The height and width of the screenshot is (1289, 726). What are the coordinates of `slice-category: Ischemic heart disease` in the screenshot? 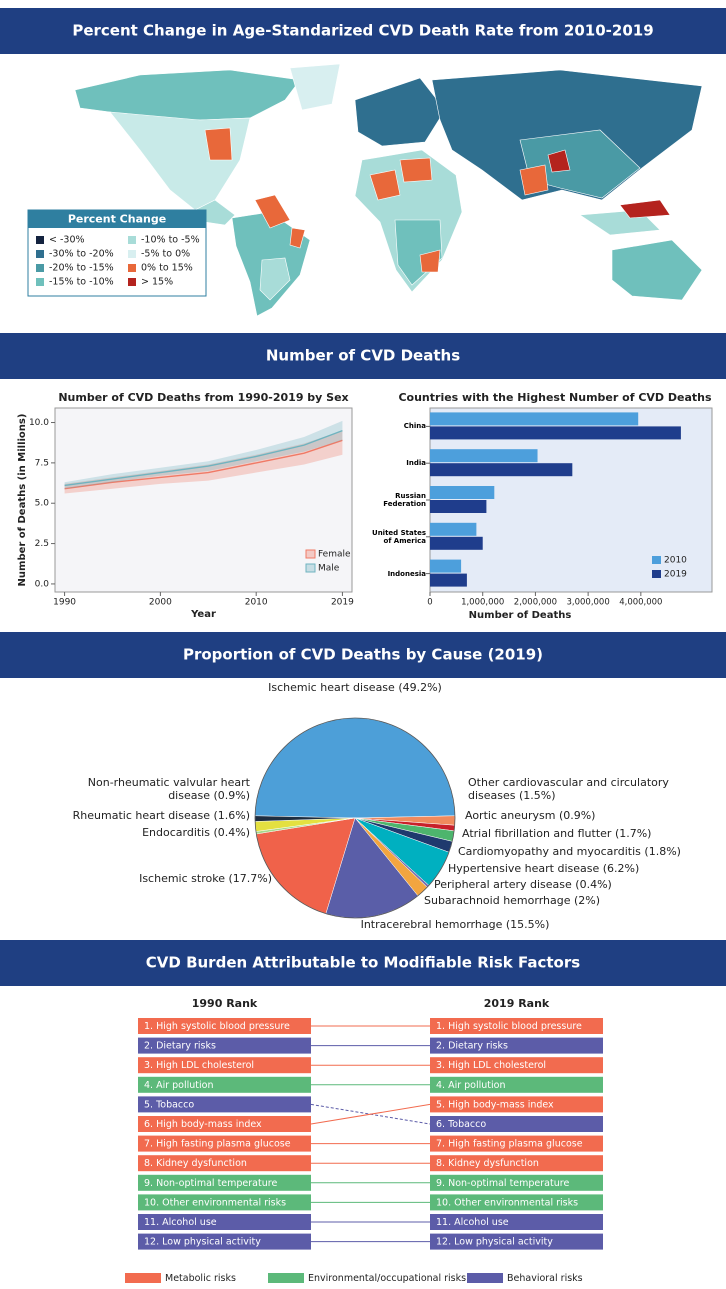 It's located at (331, 687).